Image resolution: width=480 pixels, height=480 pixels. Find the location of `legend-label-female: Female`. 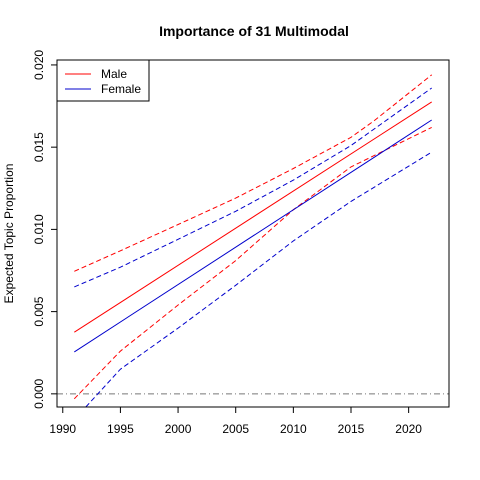

legend-label-female: Female is located at coordinates (121, 89).